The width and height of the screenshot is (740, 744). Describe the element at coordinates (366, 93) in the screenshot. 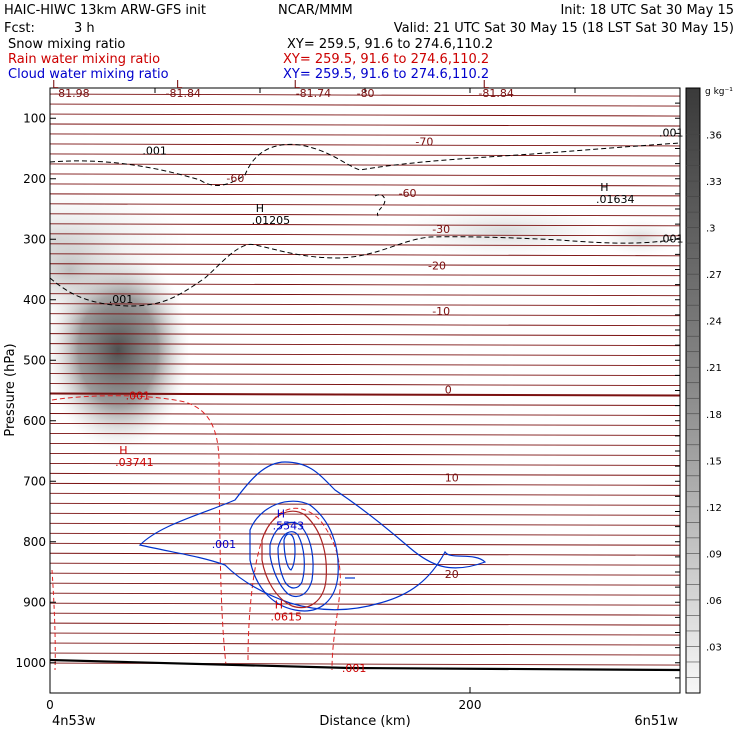

I see `temperature-label: -80` at that location.